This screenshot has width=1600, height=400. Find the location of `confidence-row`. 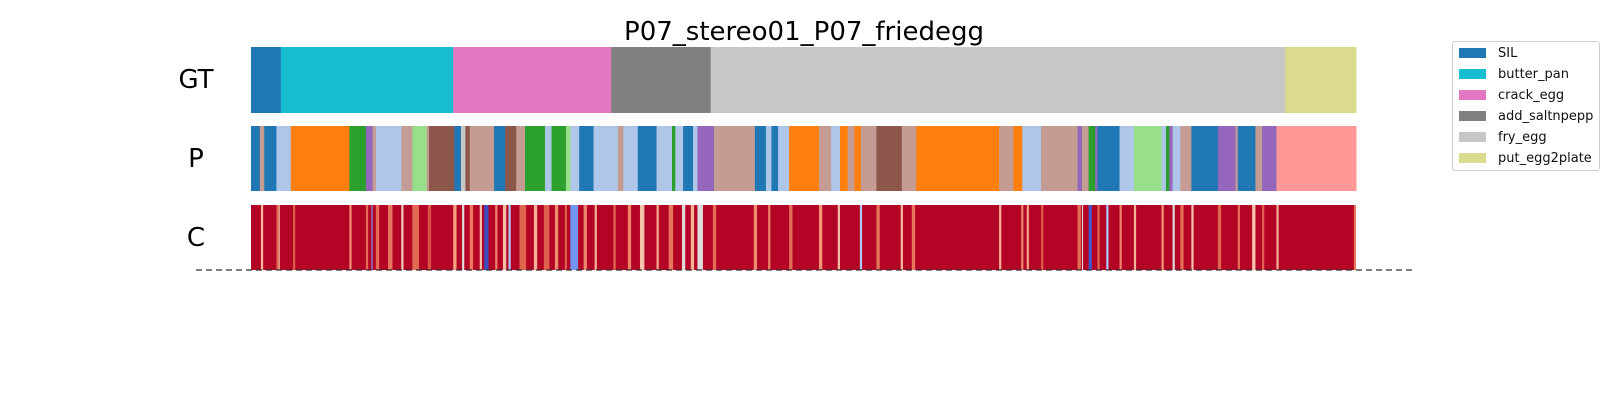

confidence-row is located at coordinates (803, 237).